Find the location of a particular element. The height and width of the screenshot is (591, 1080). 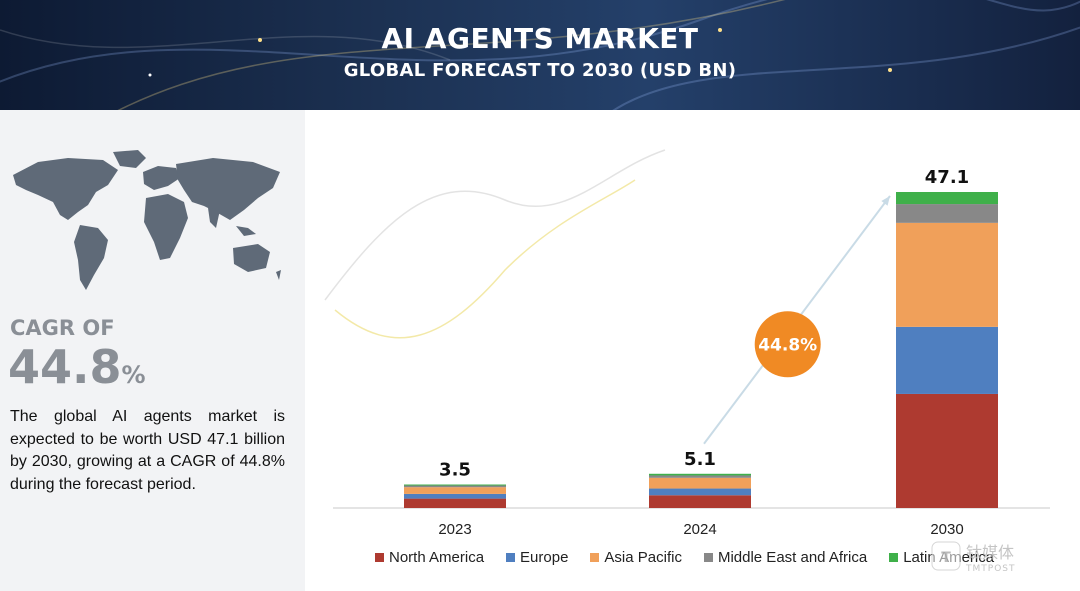

bar-total-label: 5.1 is located at coordinates (700, 459).